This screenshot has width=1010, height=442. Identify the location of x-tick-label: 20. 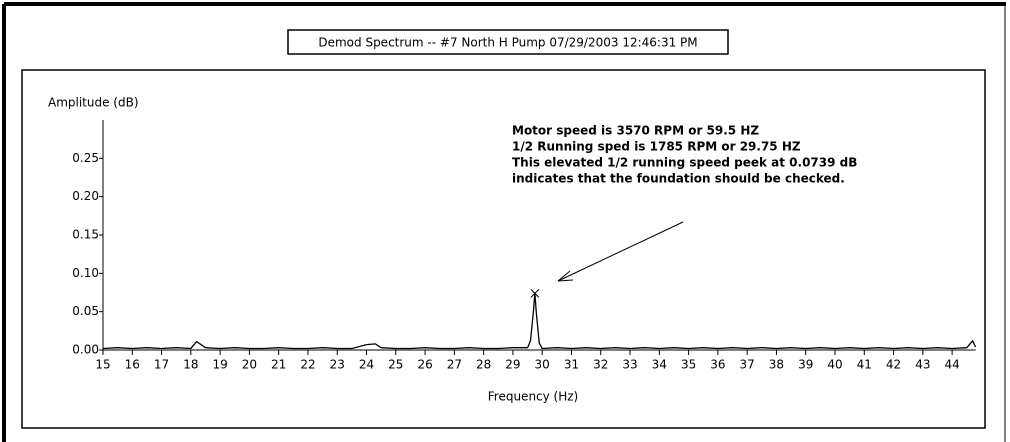
(249, 365).